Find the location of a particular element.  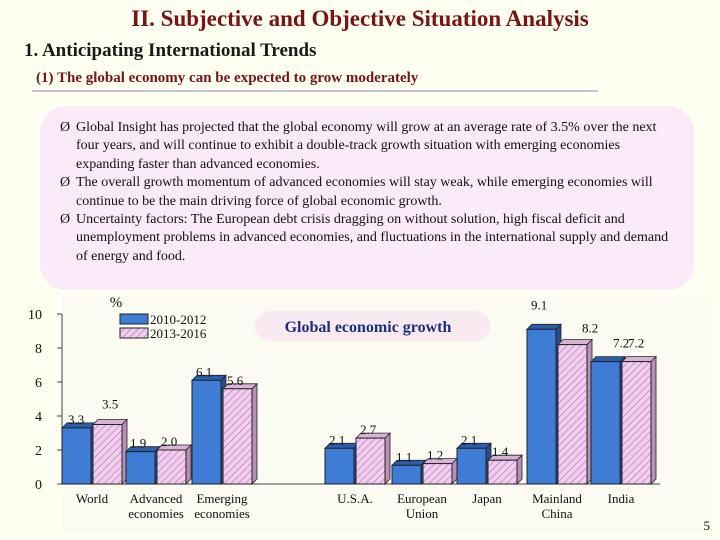

y-tick-label: 2 is located at coordinates (38, 451).